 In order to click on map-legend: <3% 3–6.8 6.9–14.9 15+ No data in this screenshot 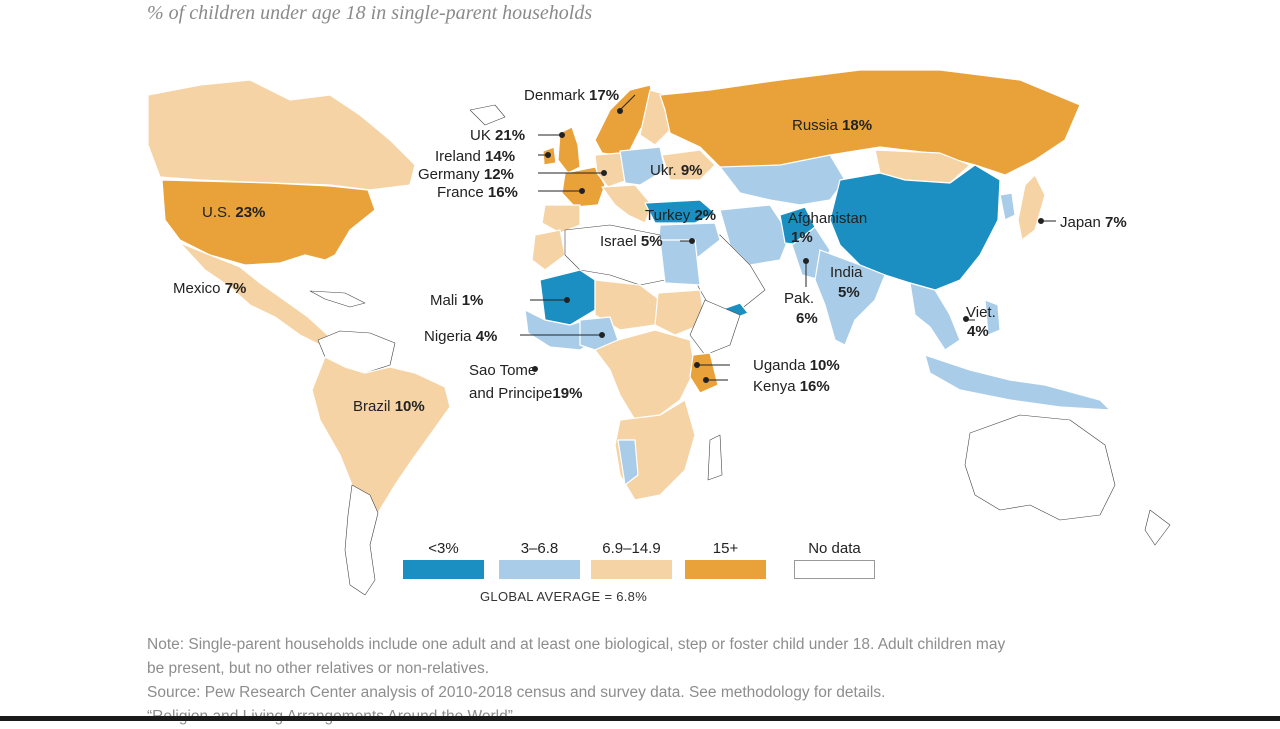, I will do `click(643, 563)`.